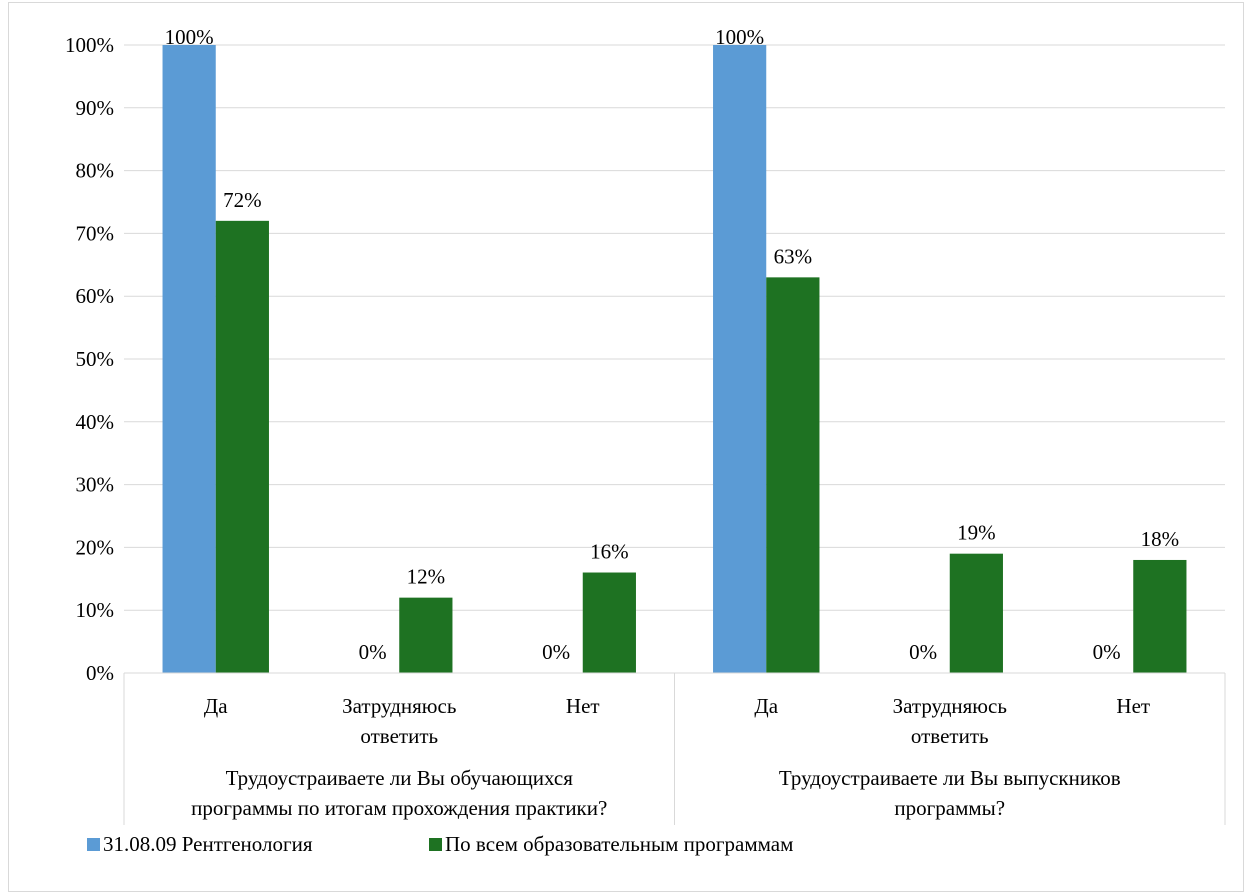  Describe the element at coordinates (609, 552) in the screenshot. I see `data-label: 16%` at that location.